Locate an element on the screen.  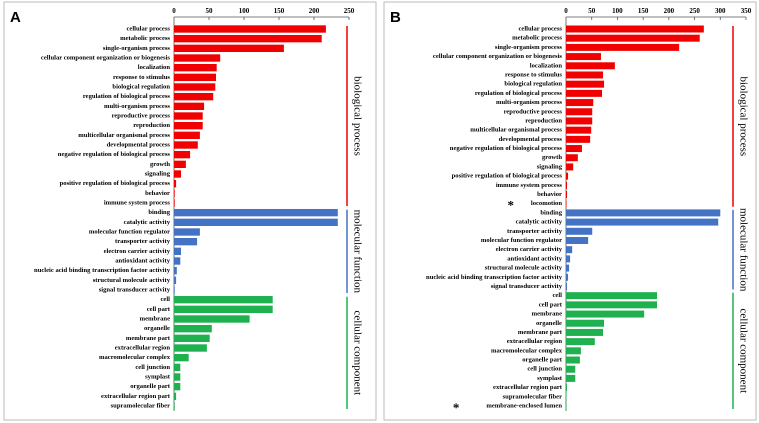
category-label: cell junction is located at coordinates (544, 369).